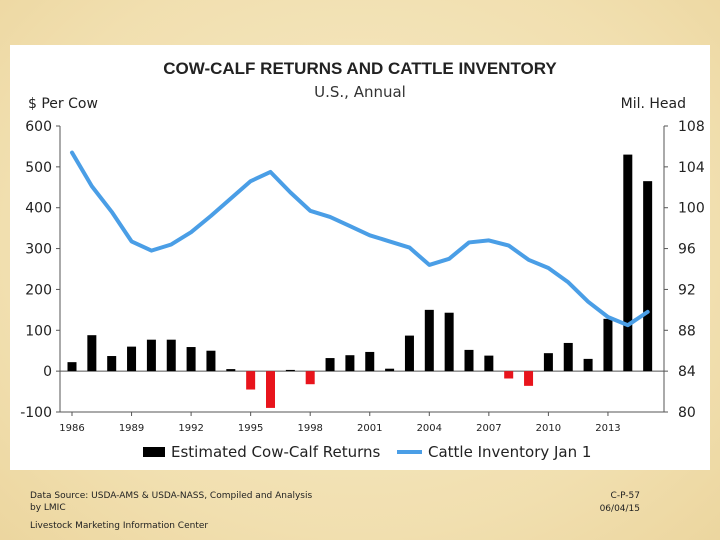  What do you see at coordinates (628, 263) in the screenshot?
I see `bar-2014` at bounding box center [628, 263].